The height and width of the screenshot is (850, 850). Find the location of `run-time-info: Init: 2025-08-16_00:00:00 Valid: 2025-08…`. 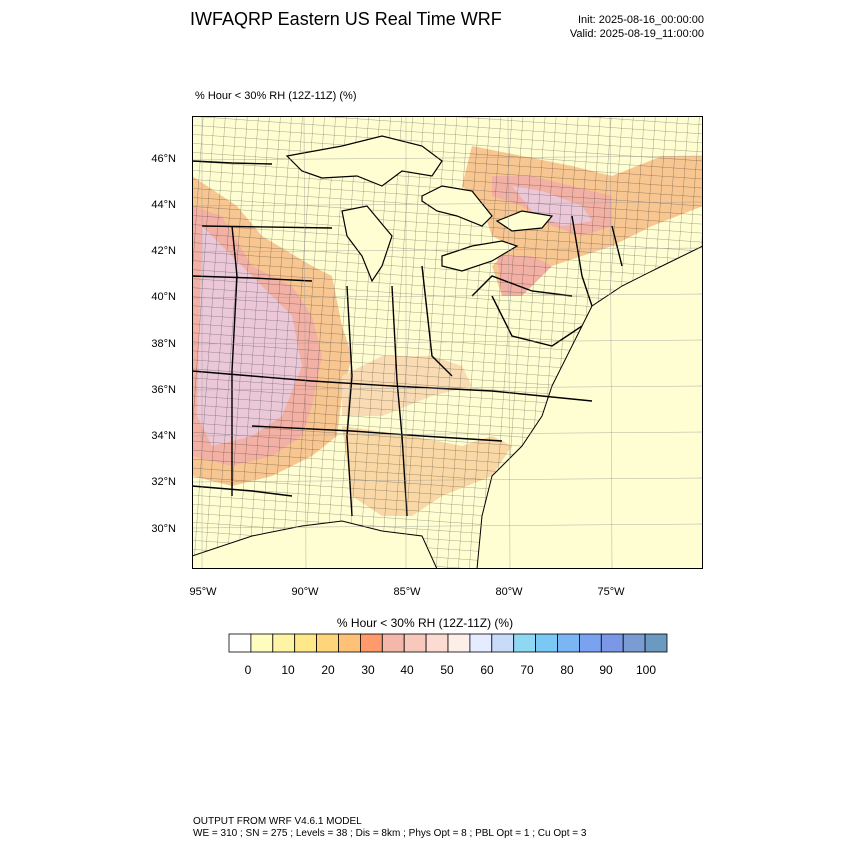

run-time-info: Init: 2025-08-16_00:00:00 Valid: 2025-08… is located at coordinates (637, 27).